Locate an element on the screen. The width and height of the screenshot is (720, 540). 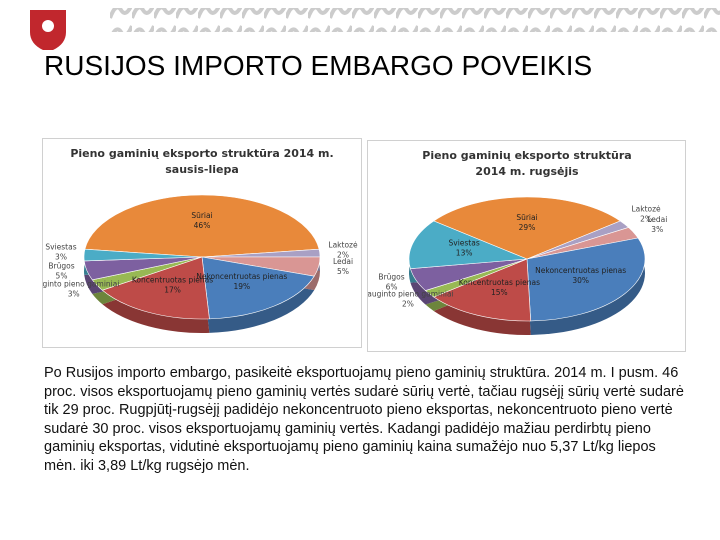
chart-subtitle: 2014 m. rugsėjis is located at coordinates (527, 171).